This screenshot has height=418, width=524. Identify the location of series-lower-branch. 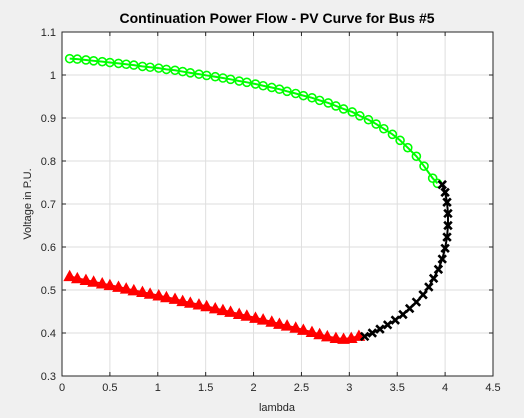
(214, 306).